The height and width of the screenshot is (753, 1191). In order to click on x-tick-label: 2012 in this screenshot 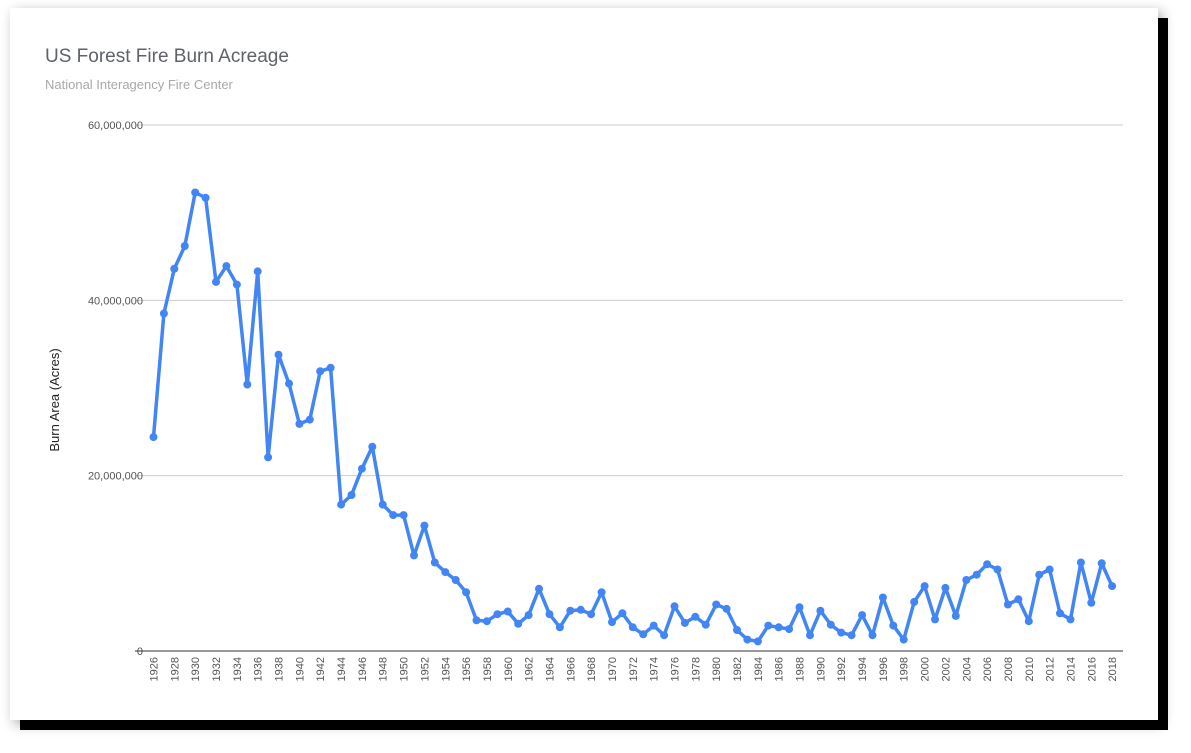, I will do `click(1051, 669)`.